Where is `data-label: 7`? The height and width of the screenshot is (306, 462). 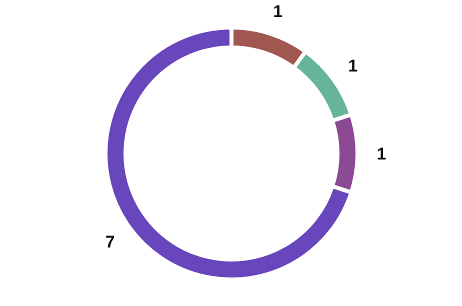 data-label: 7 is located at coordinates (110, 242).